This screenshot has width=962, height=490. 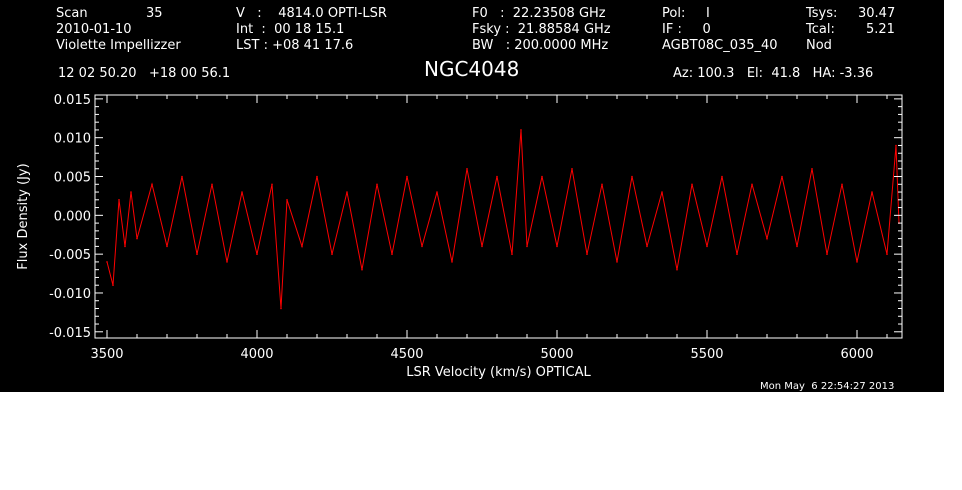 I want to click on x-tick-label: 5500, so click(x=706, y=354).